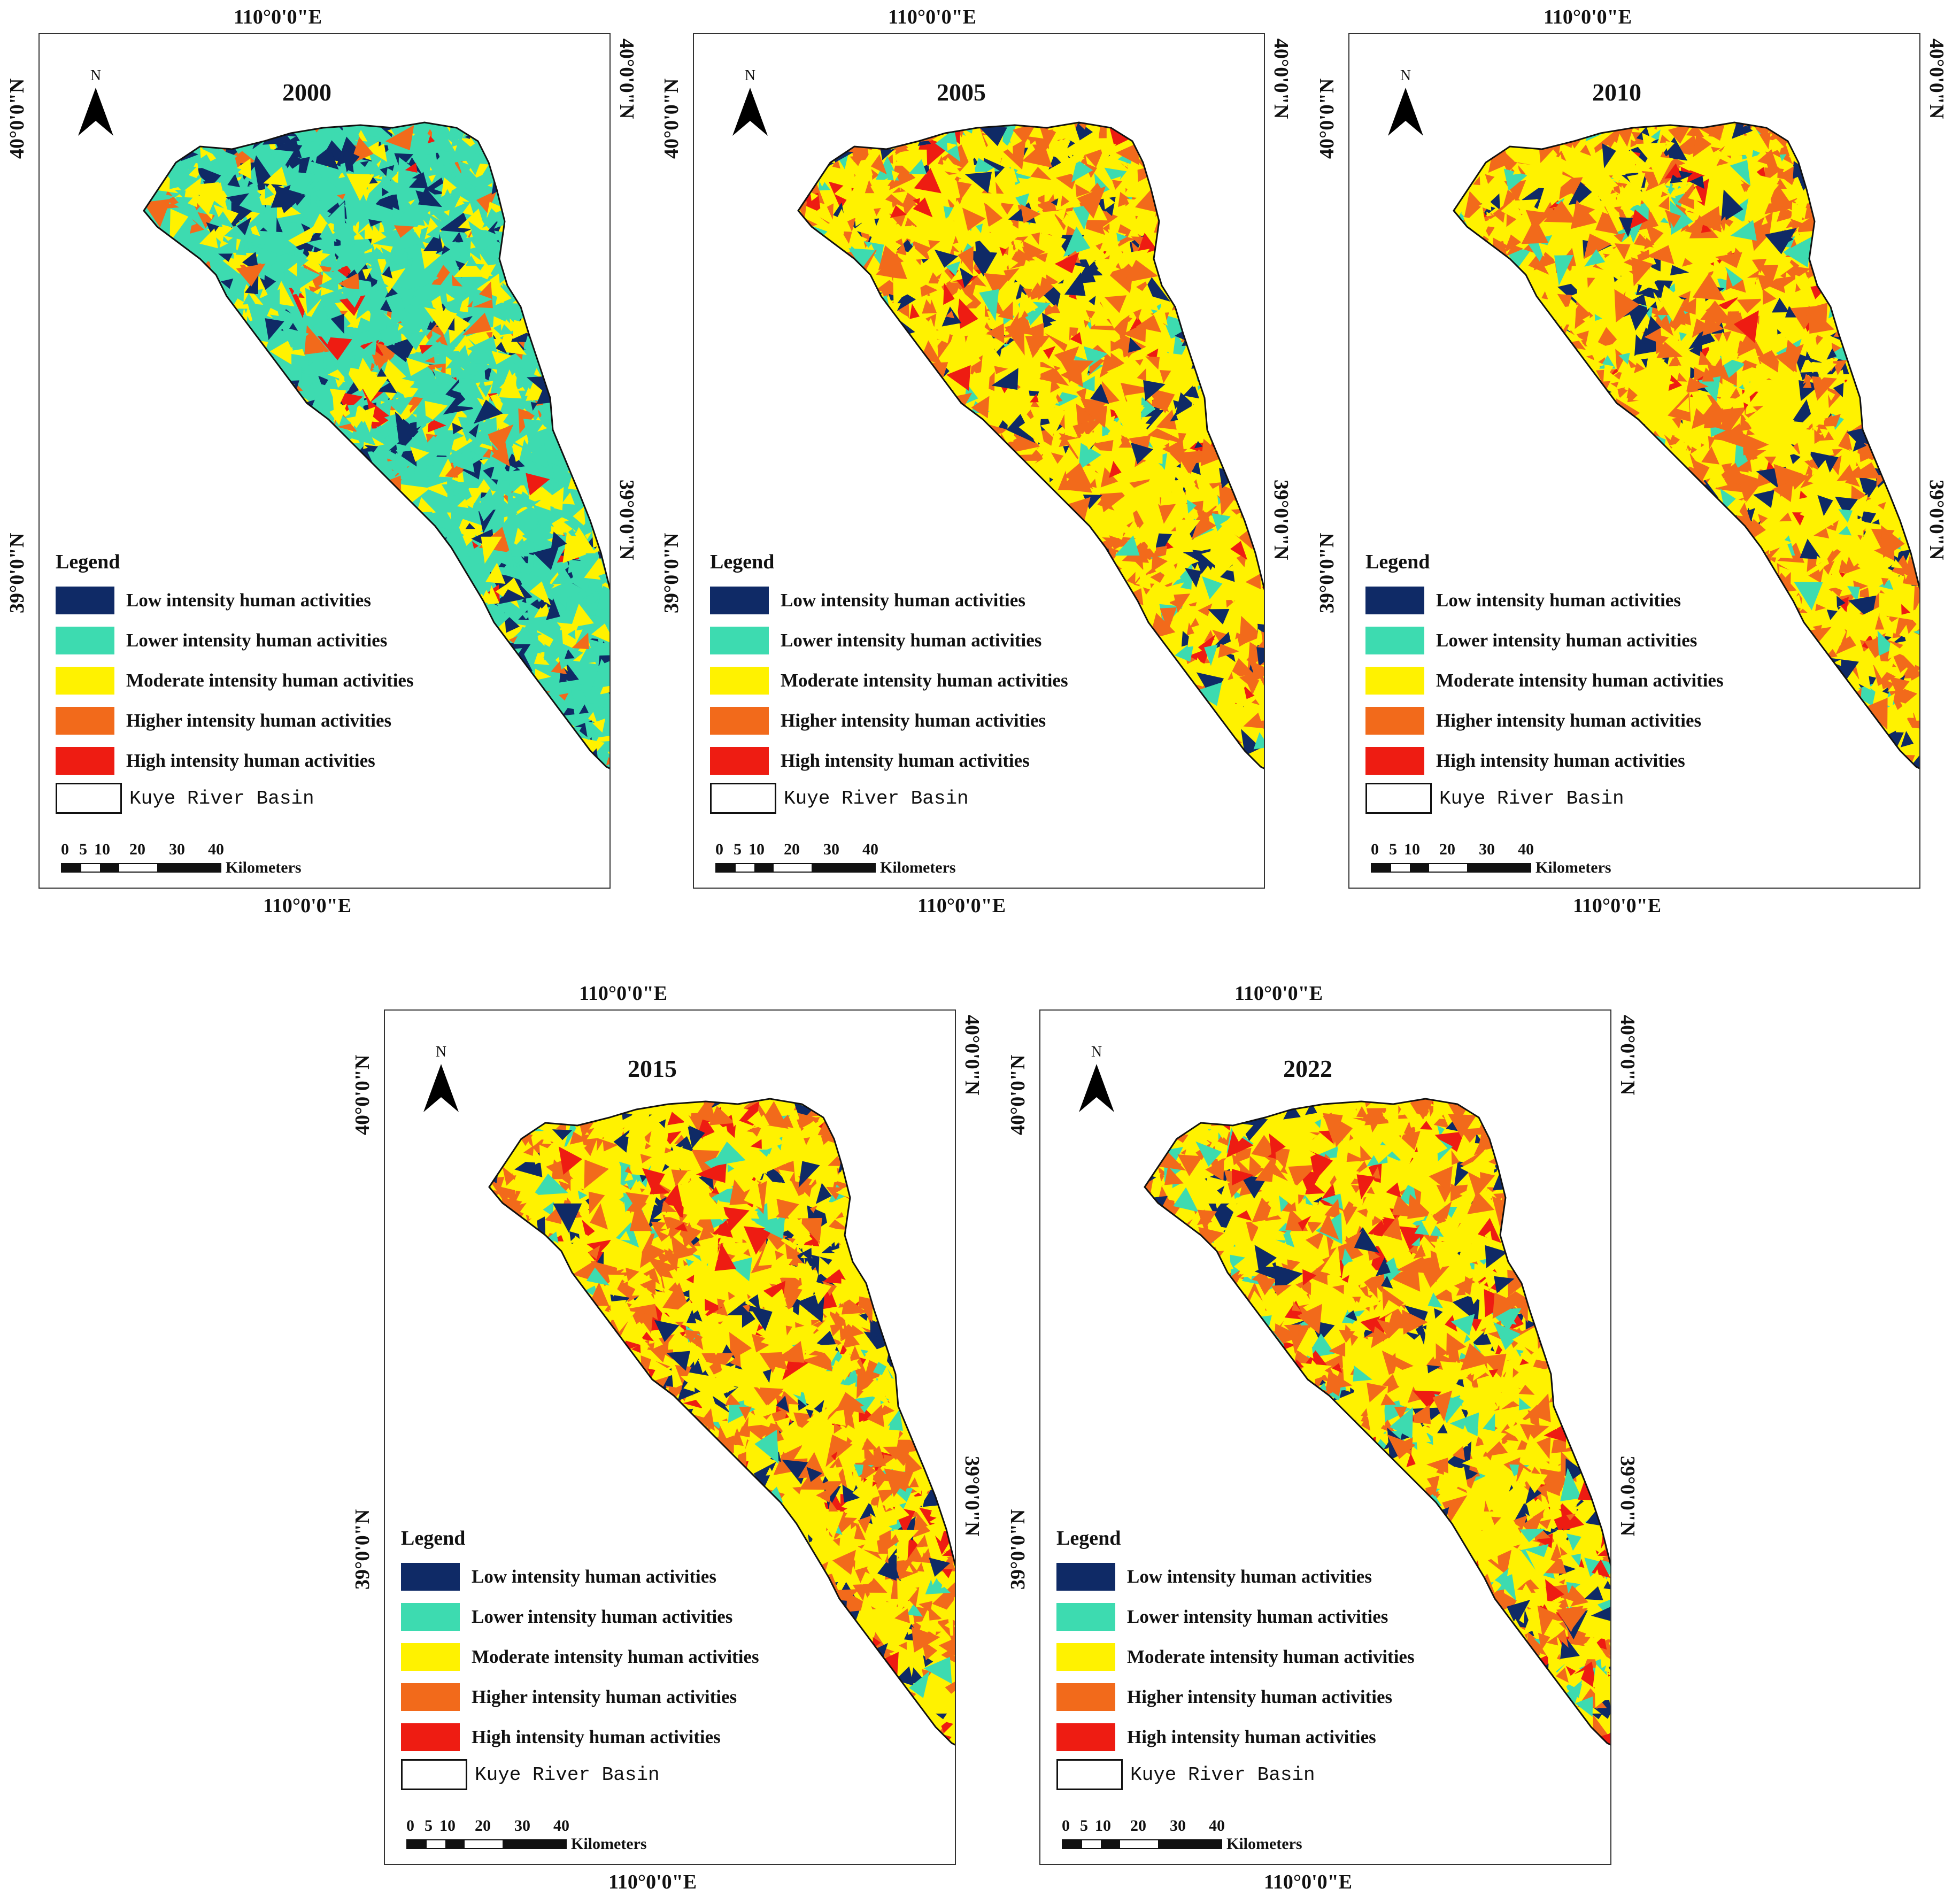 This screenshot has height=1904, width=1960. What do you see at coordinates (259, 720) in the screenshot?
I see `legend-label: Higher intensity human activities` at bounding box center [259, 720].